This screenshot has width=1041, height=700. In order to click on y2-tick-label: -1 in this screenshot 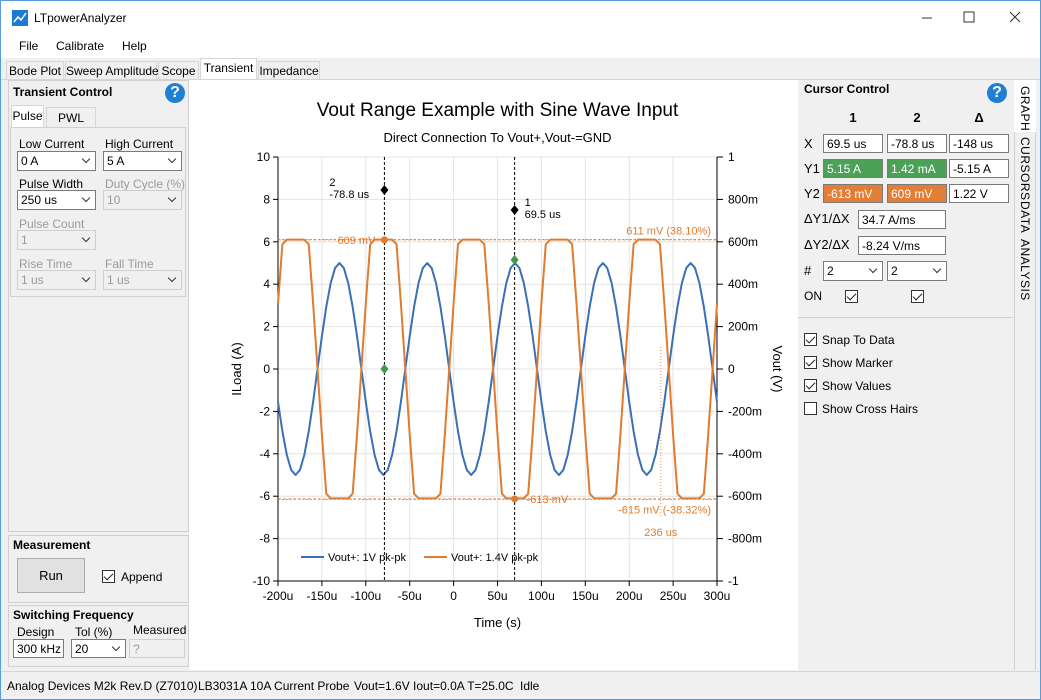, I will do `click(733, 581)`.